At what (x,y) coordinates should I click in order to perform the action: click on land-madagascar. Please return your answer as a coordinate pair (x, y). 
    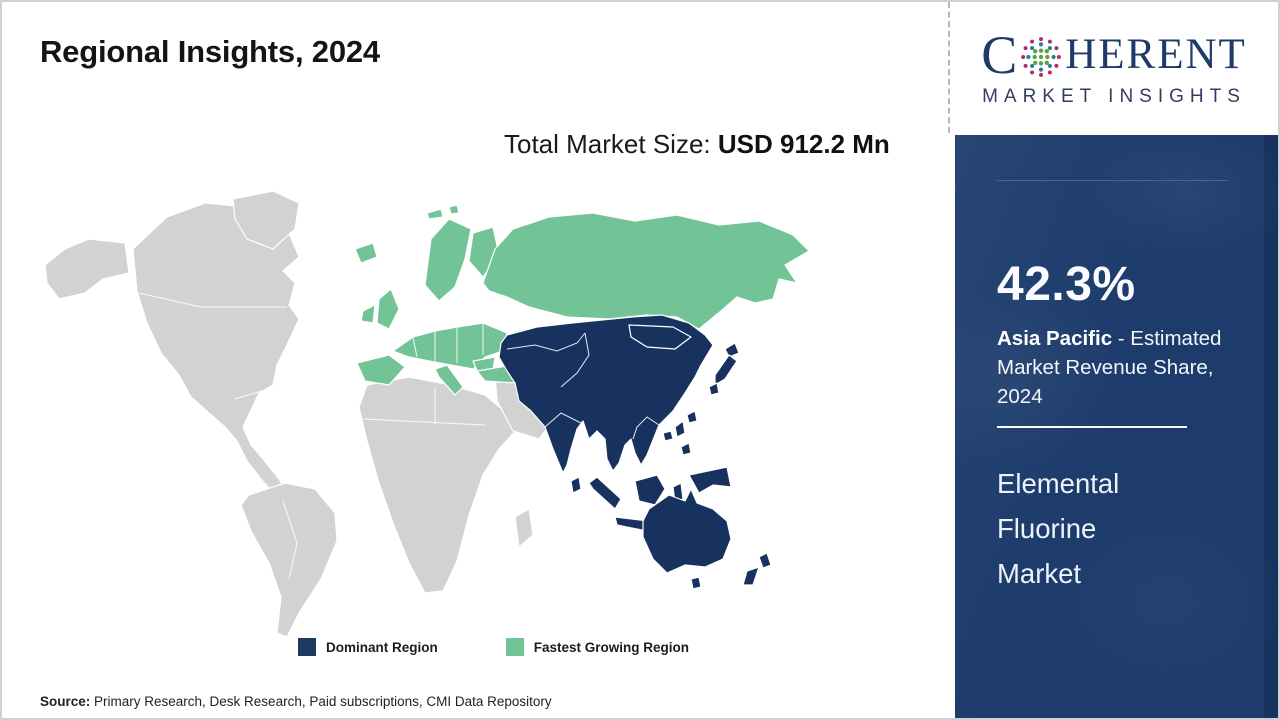
    Looking at the image, I should click on (524, 528).